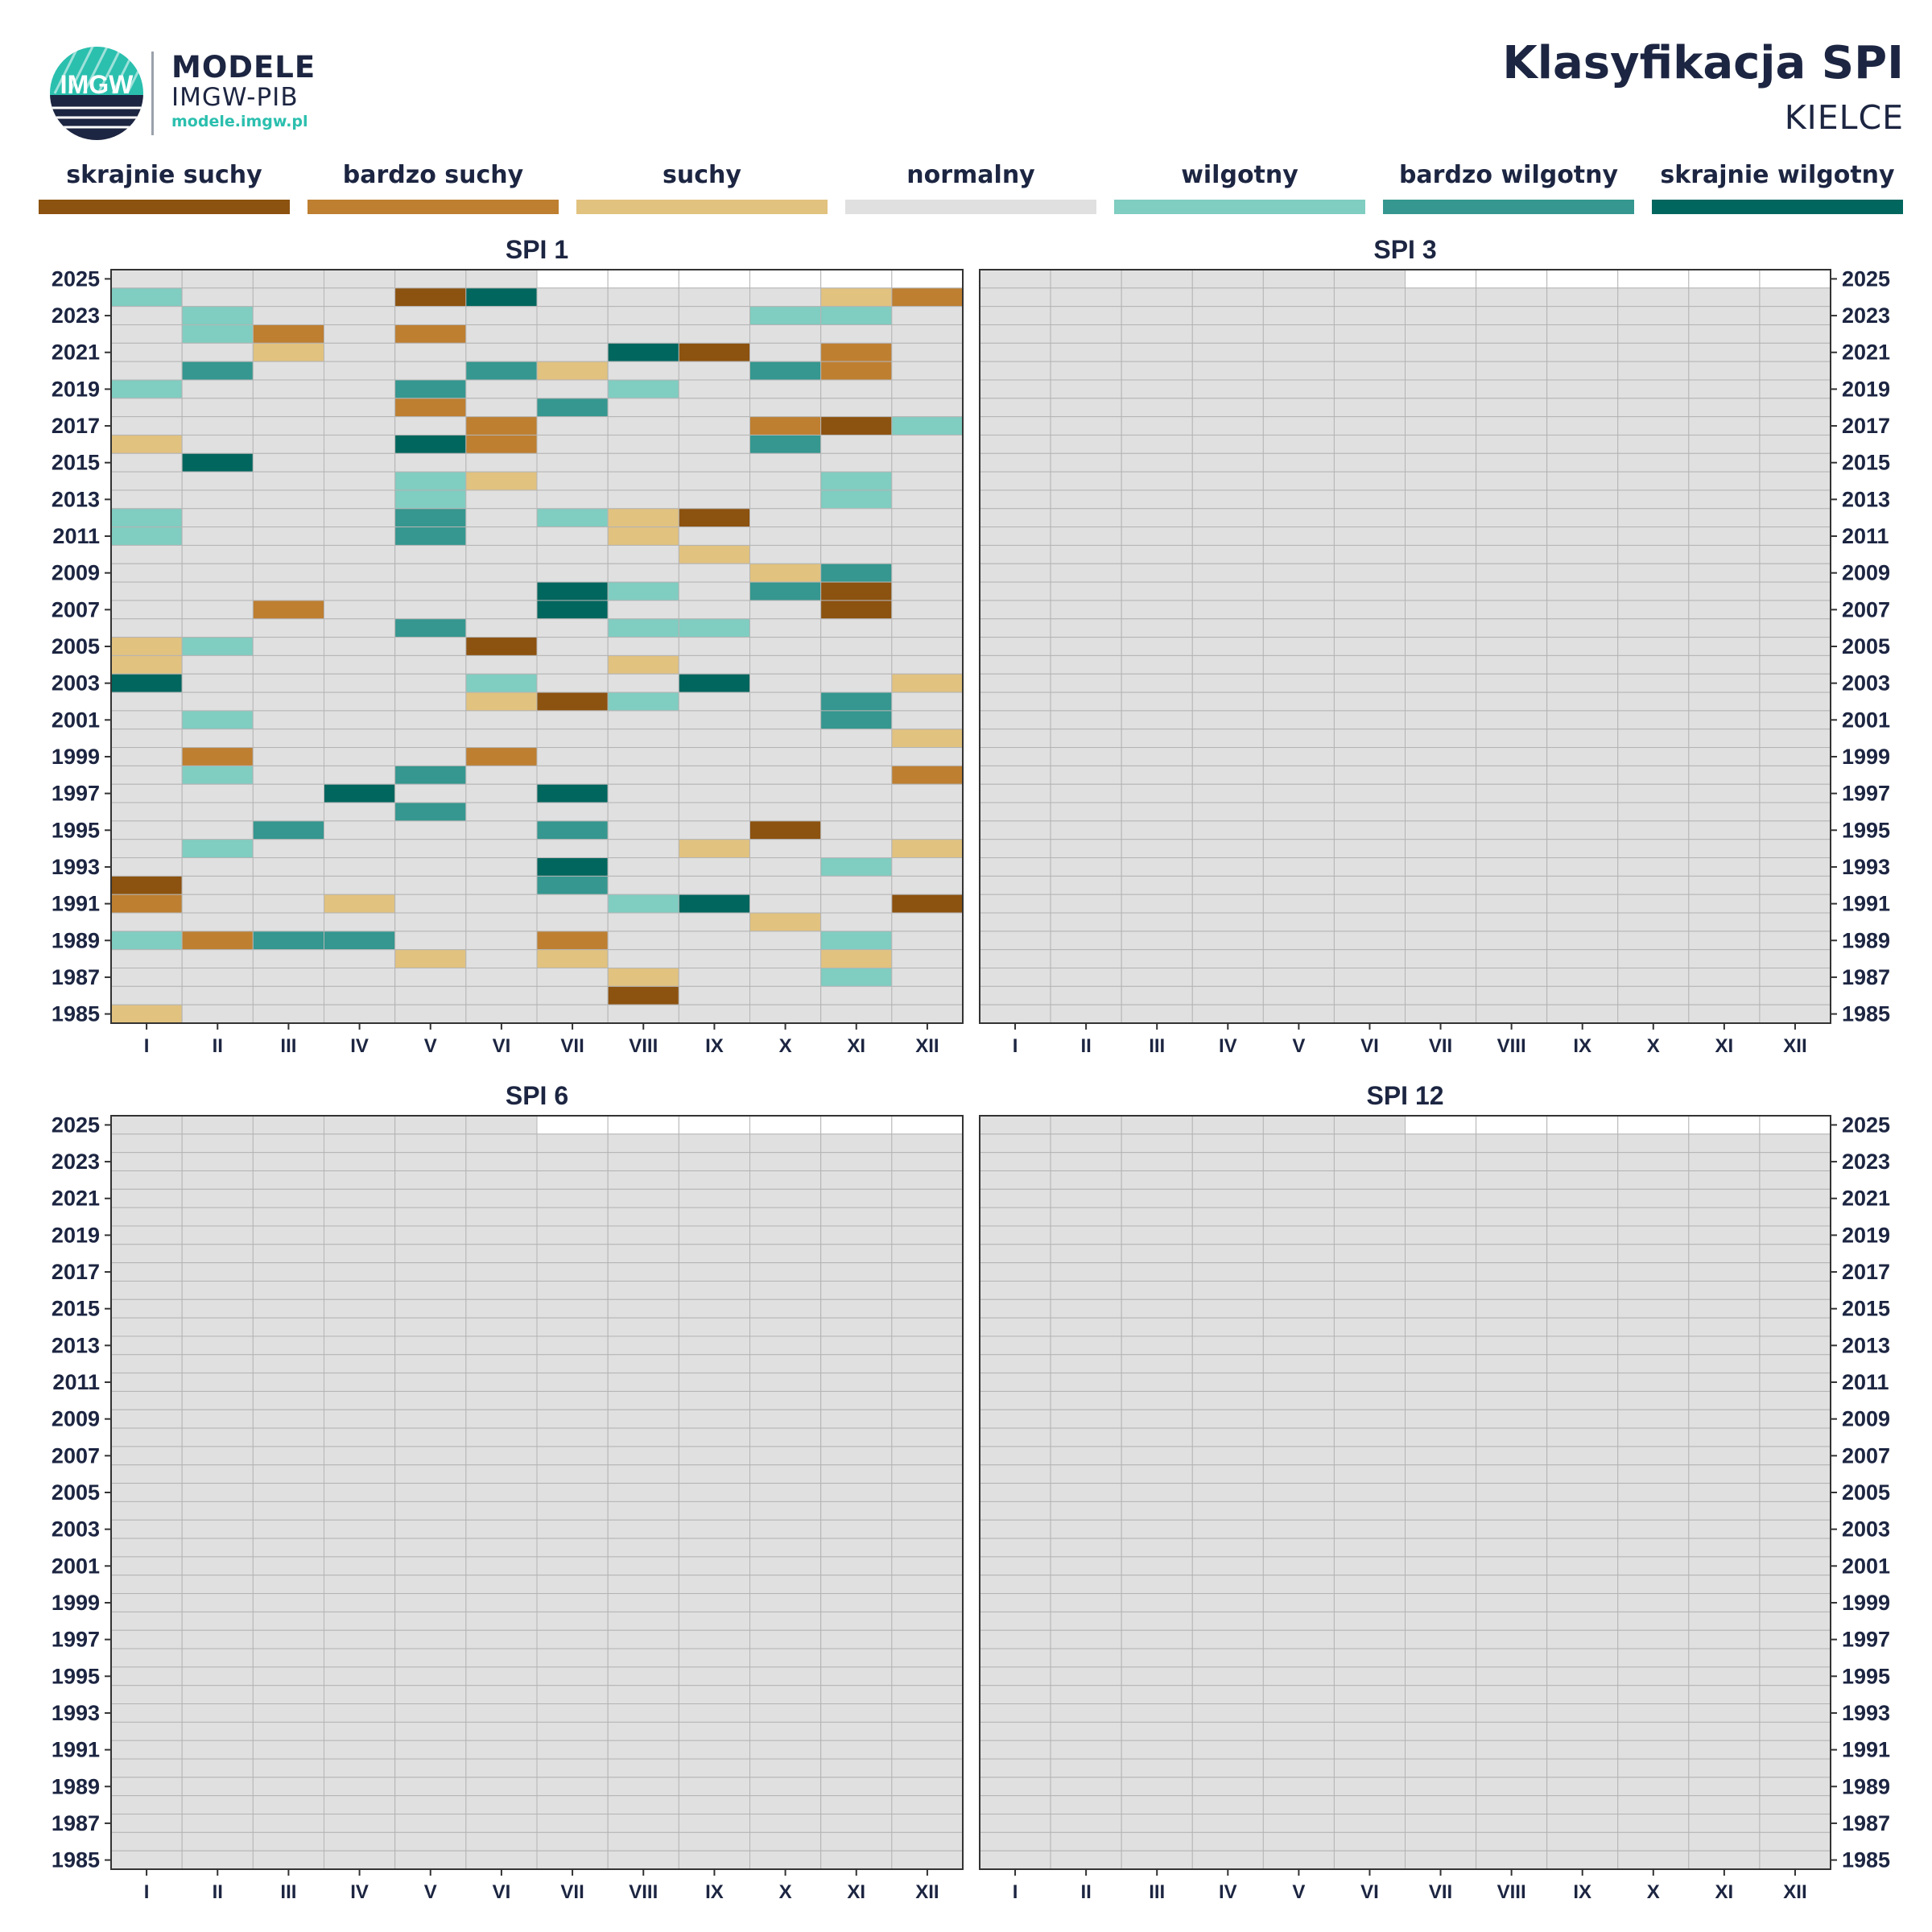 Image resolution: width=1932 pixels, height=1932 pixels. Describe the element at coordinates (1794, 1892) in the screenshot. I see `x-tick-label: XII` at that location.